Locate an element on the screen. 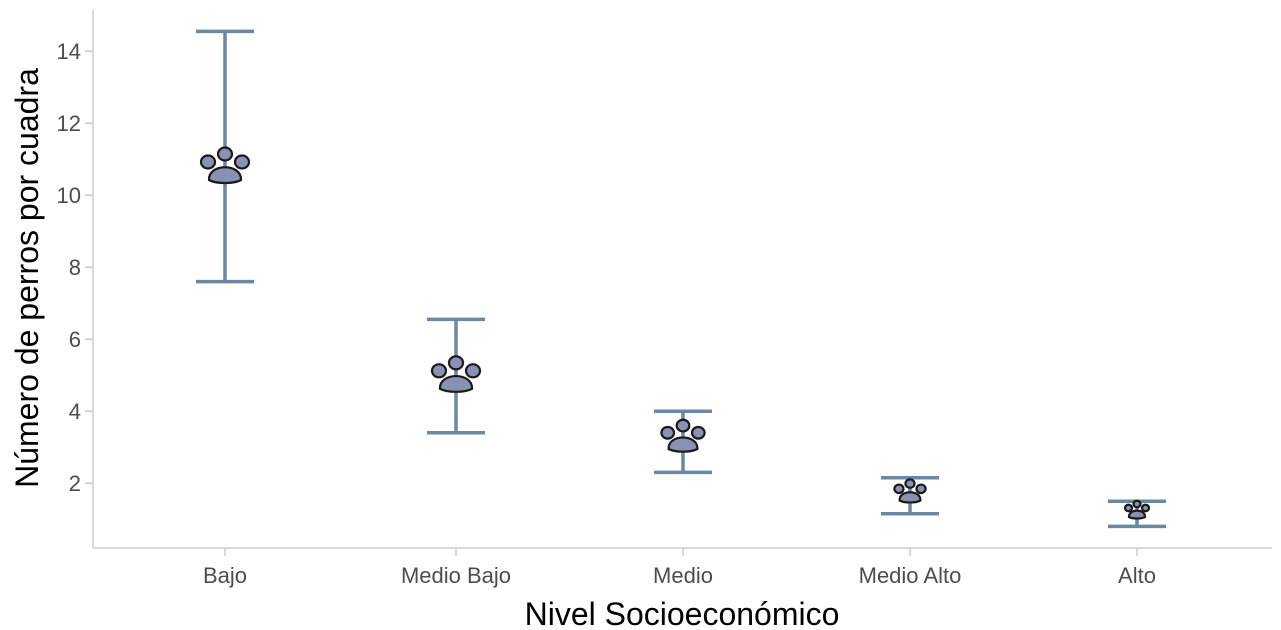  y-tick-label: 2 is located at coordinates (75, 483).